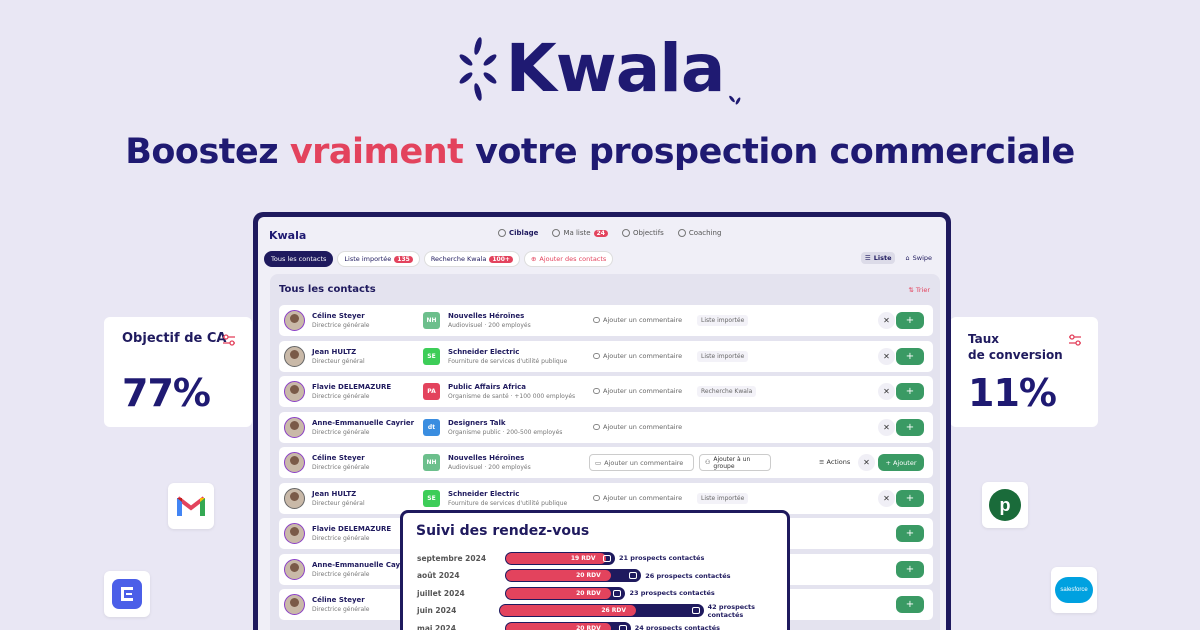 The image size is (1200, 630). I want to click on headline-start: Boostez, so click(207, 152).